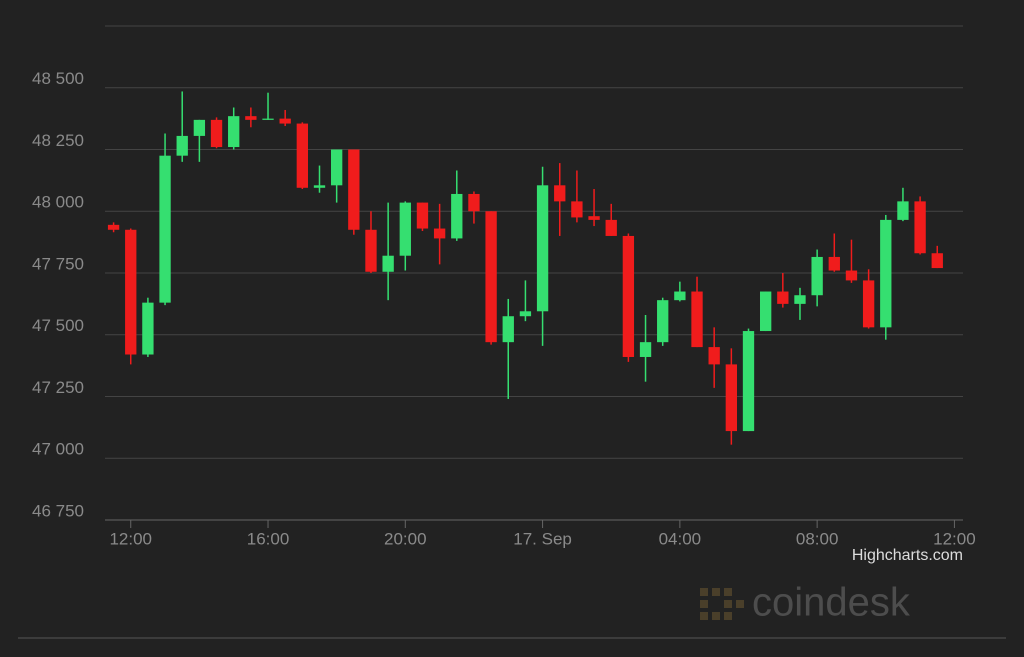  What do you see at coordinates (58, 510) in the screenshot?
I see `y-tick-label: 46 750` at bounding box center [58, 510].